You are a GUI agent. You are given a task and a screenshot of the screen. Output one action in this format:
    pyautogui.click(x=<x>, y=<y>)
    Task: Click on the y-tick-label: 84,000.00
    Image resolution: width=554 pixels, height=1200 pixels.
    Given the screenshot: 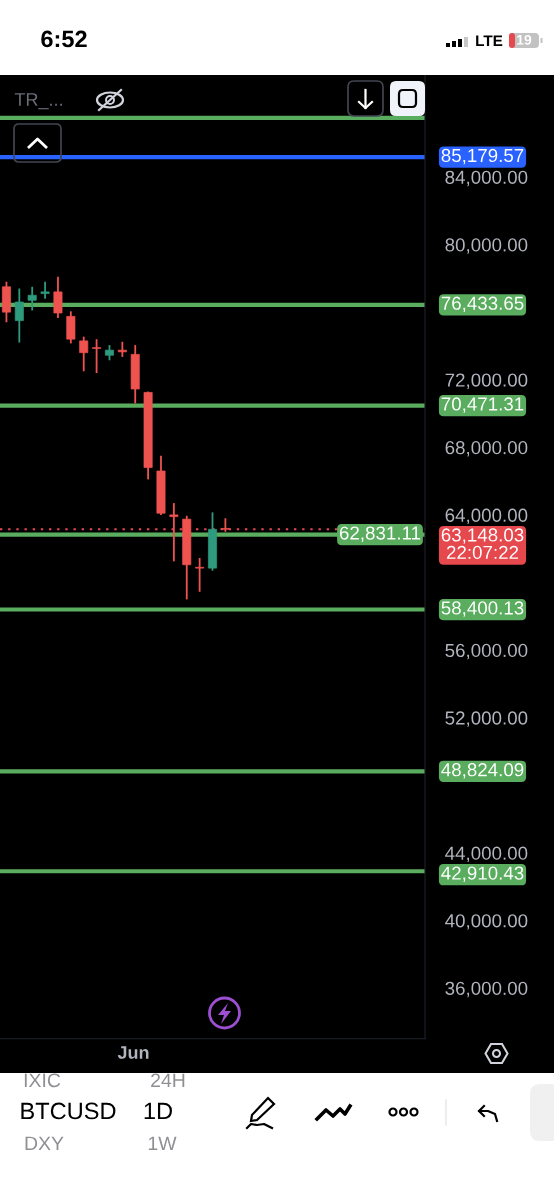 What is the action you would take?
    pyautogui.click(x=486, y=178)
    